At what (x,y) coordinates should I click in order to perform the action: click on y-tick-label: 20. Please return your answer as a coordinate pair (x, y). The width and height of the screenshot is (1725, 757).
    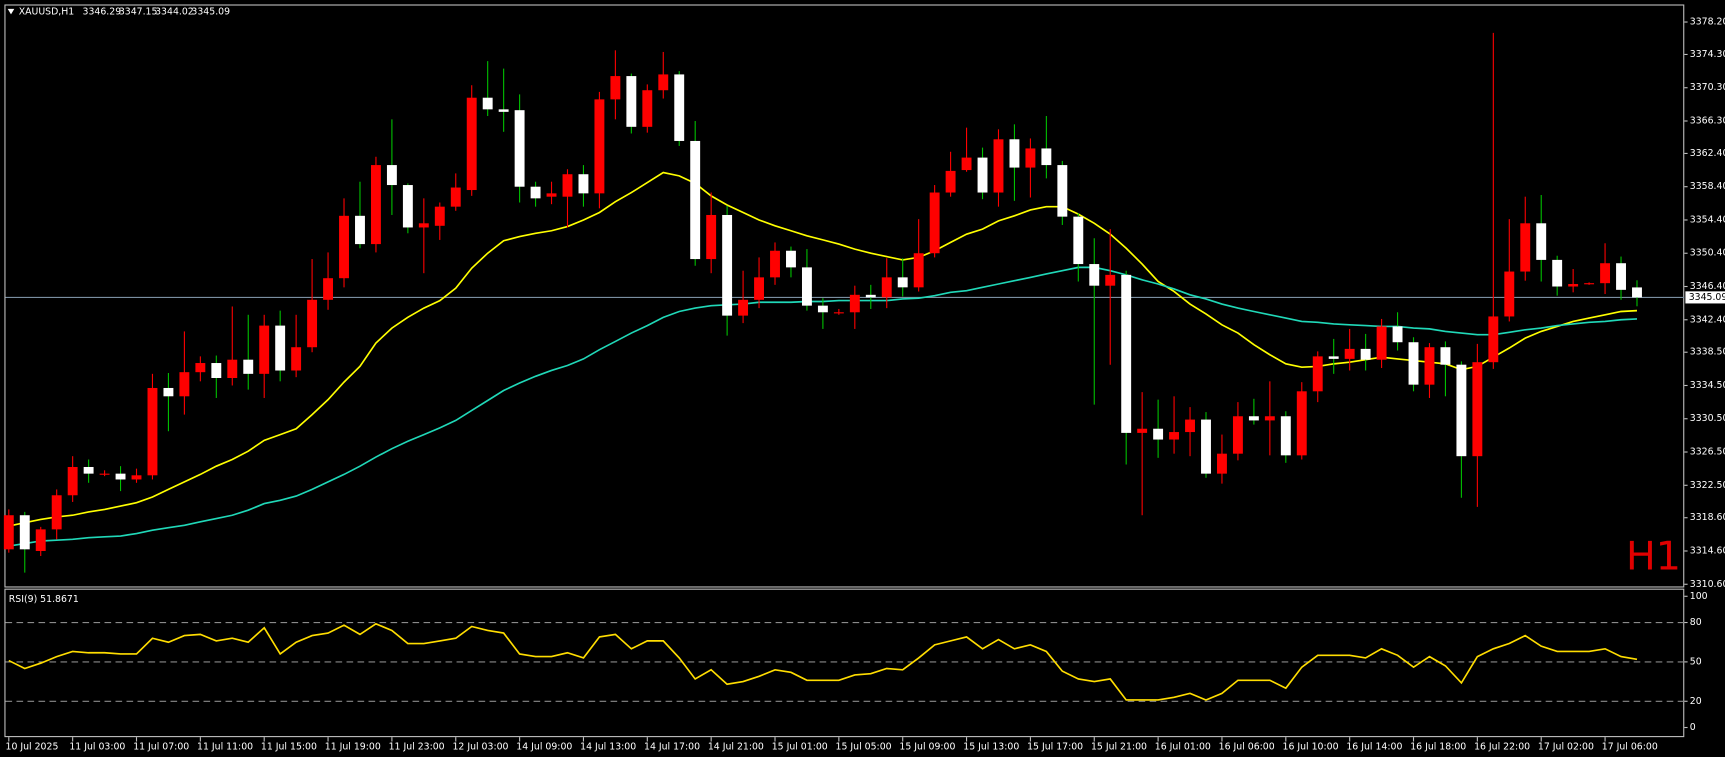
    Looking at the image, I should click on (1696, 701).